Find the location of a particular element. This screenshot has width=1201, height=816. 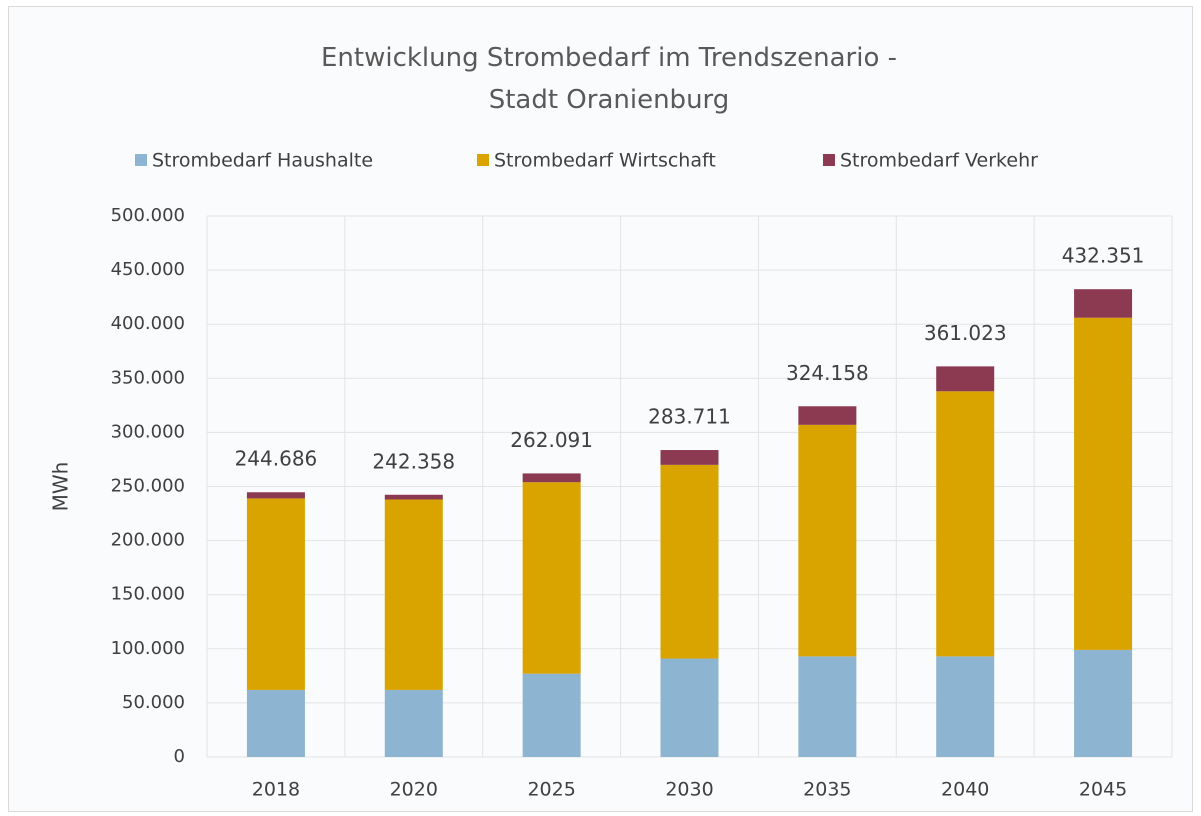

x-tick-label: 2045 is located at coordinates (1103, 790).